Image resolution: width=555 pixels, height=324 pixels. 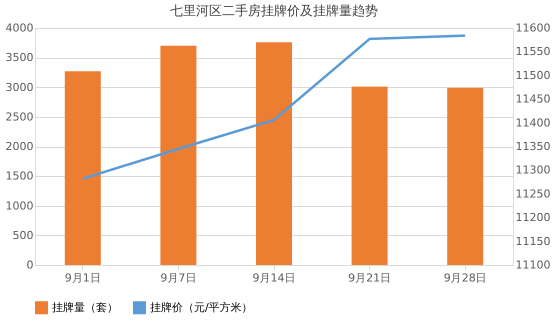 What do you see at coordinates (274, 278) in the screenshot?
I see `x-tick-label: 9月14日` at bounding box center [274, 278].